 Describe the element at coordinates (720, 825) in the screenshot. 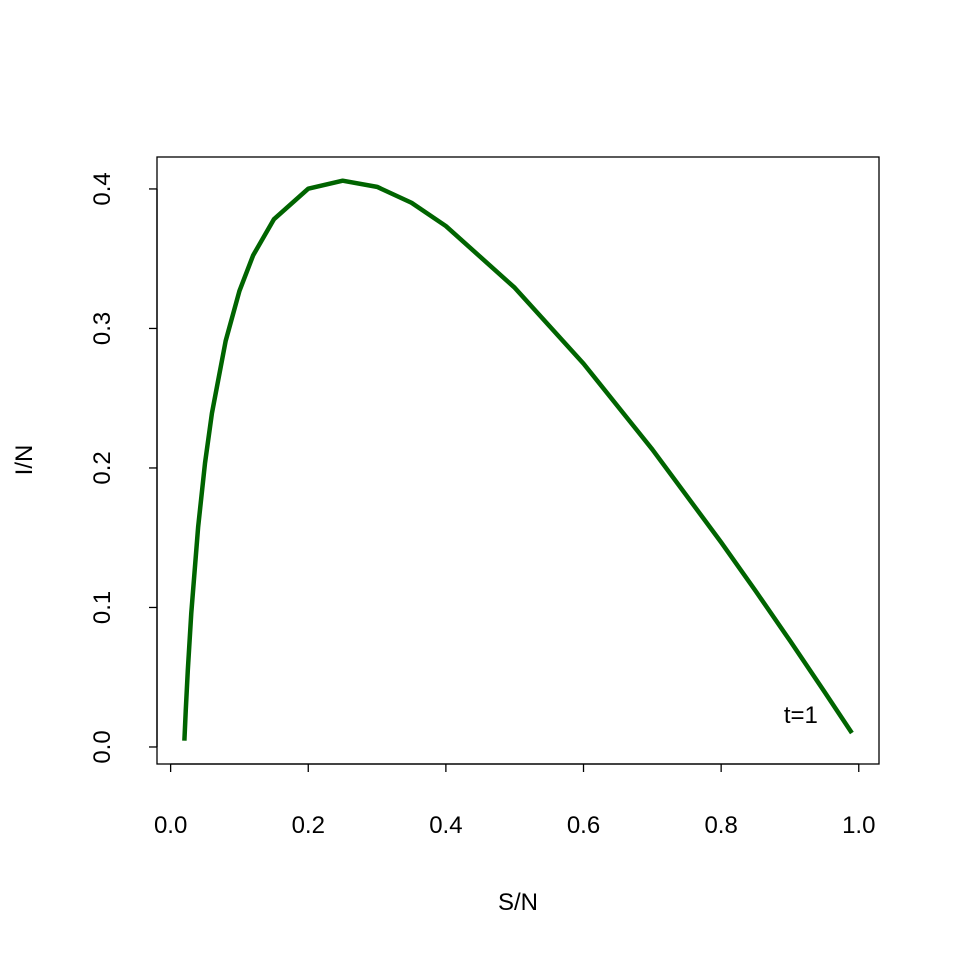

I see `x-tick-label: 0.8` at that location.